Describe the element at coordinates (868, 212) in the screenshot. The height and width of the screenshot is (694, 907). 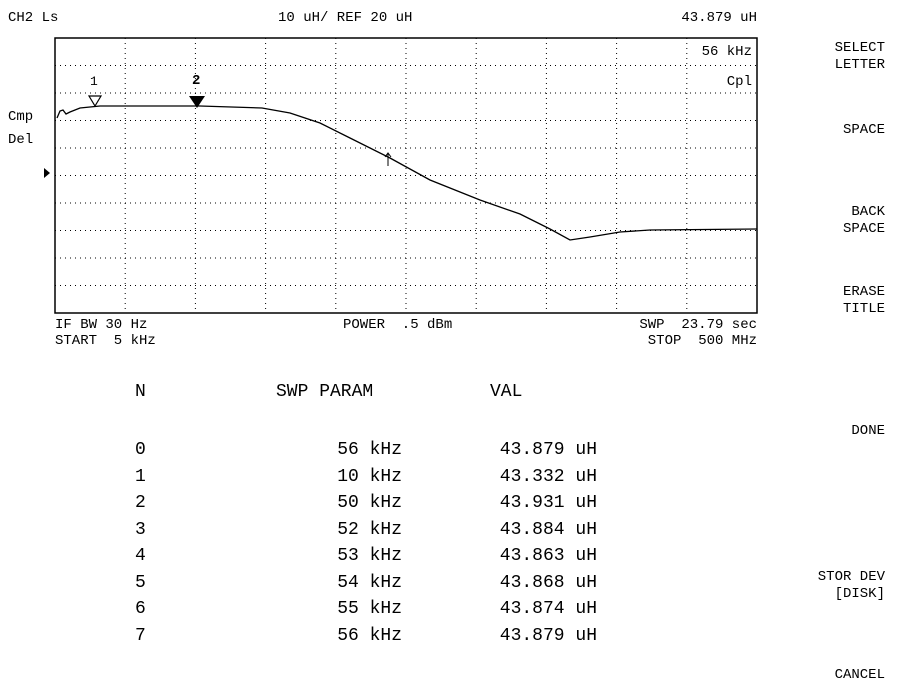
I see `softkey-line: BACK` at that location.